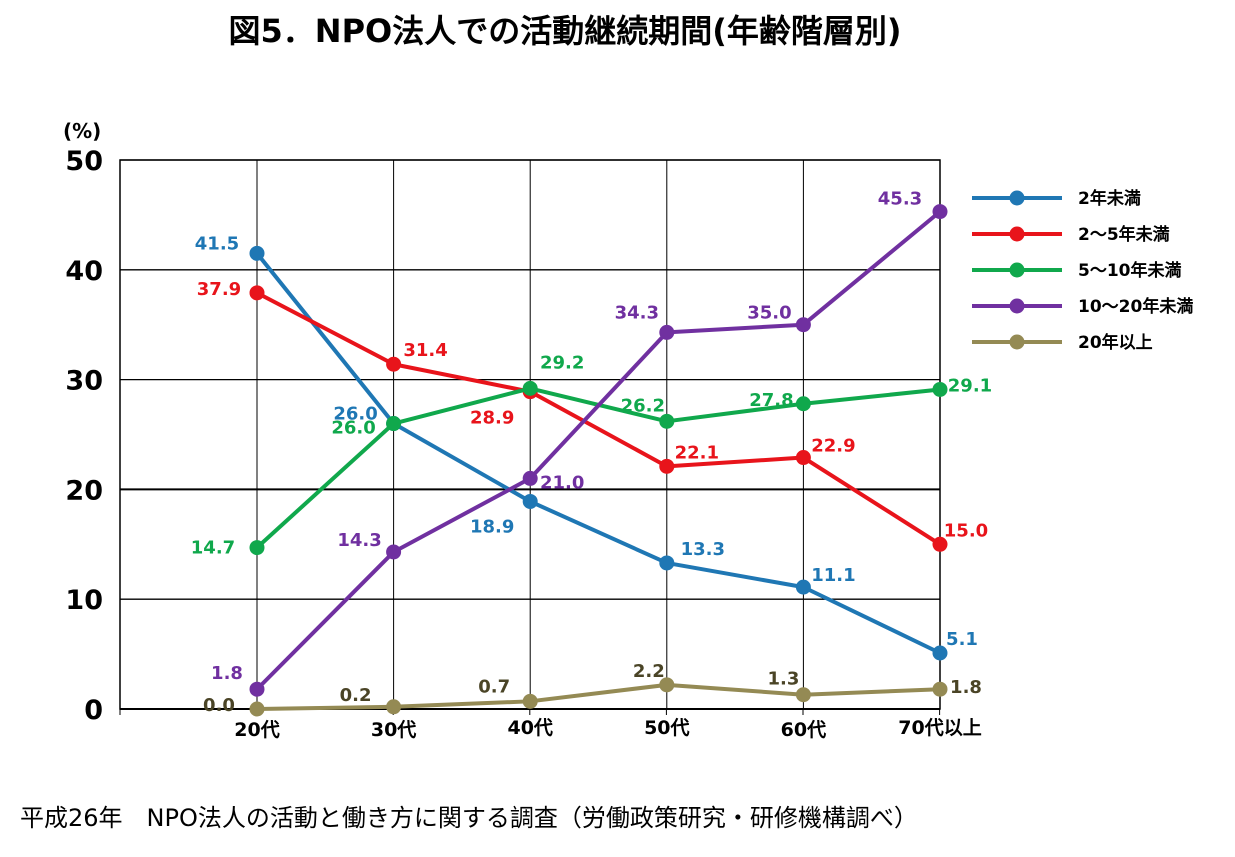  I want to click on series-4-label-2: 0.7, so click(494, 686).